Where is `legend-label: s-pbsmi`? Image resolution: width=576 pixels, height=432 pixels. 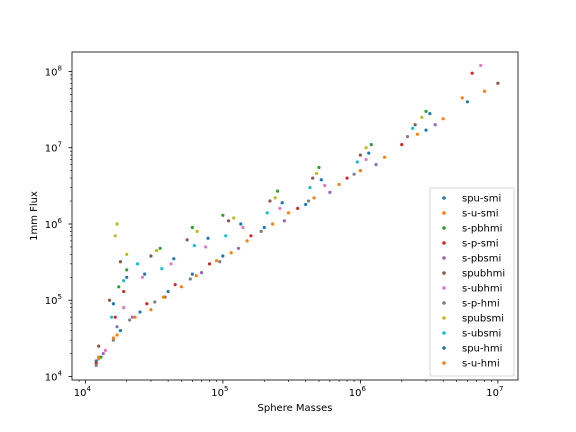 legend-label: s-pbsmi is located at coordinates (481, 259).